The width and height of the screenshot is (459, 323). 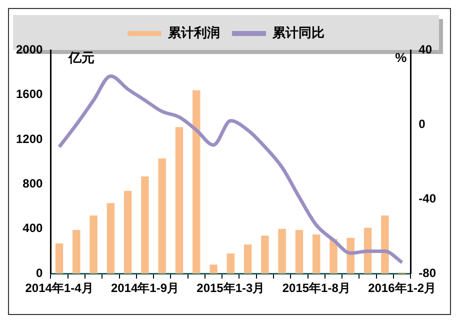 I want to click on x-tick-label: 2015年1-3月, so click(x=230, y=288).